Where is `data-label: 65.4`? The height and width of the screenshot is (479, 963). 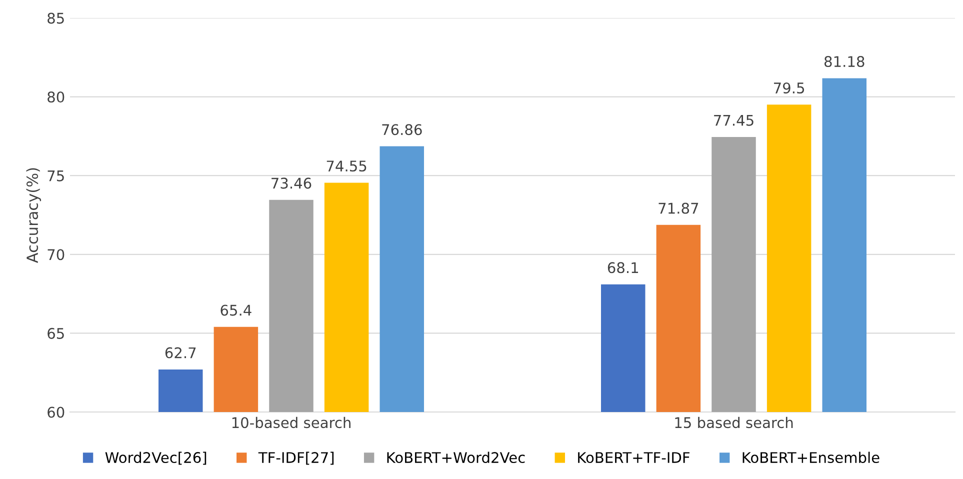
data-label: 65.4 is located at coordinates (236, 310).